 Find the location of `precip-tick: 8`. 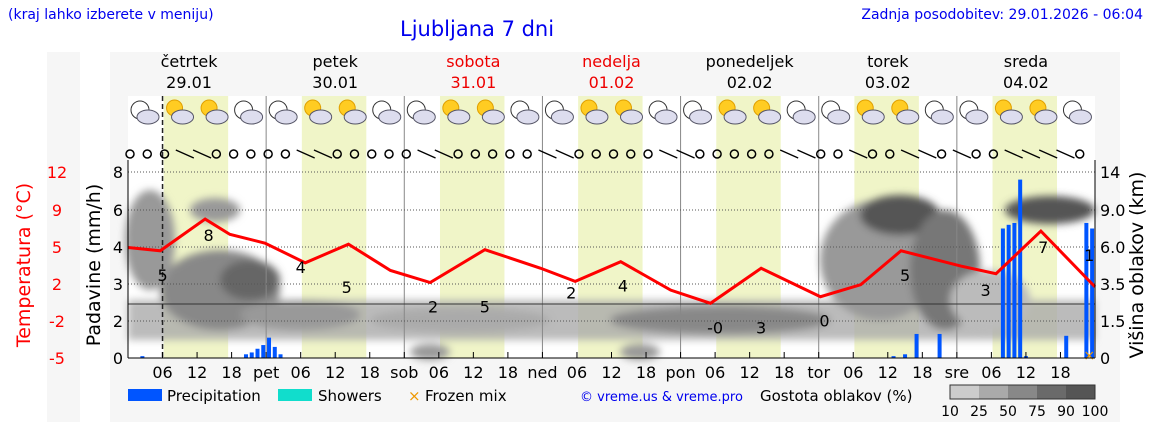

precip-tick: 8 is located at coordinates (118, 172).